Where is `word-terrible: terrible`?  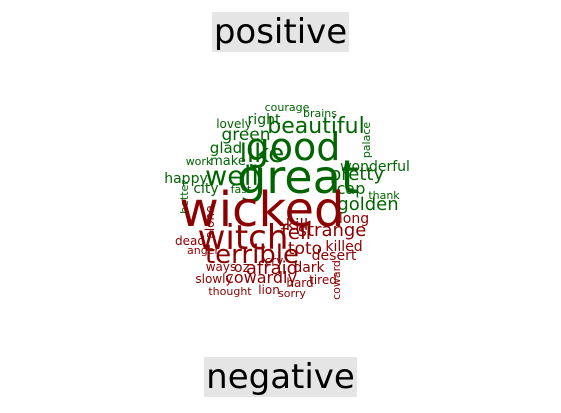 word-terrible: terrible is located at coordinates (252, 255).